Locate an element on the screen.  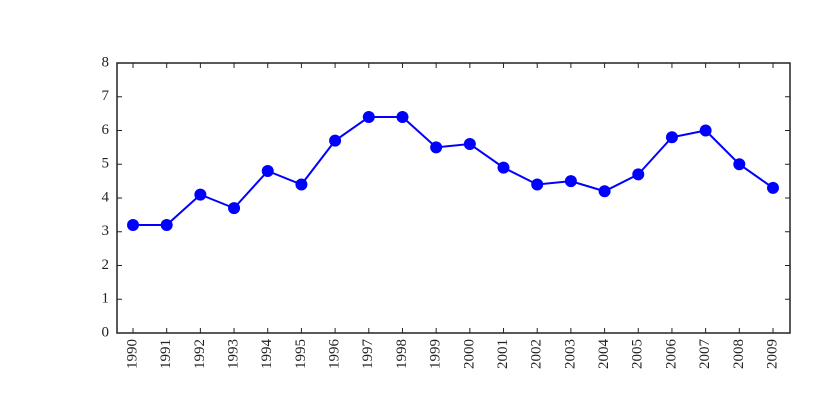
y-tick-label: 1 is located at coordinates (106, 299).